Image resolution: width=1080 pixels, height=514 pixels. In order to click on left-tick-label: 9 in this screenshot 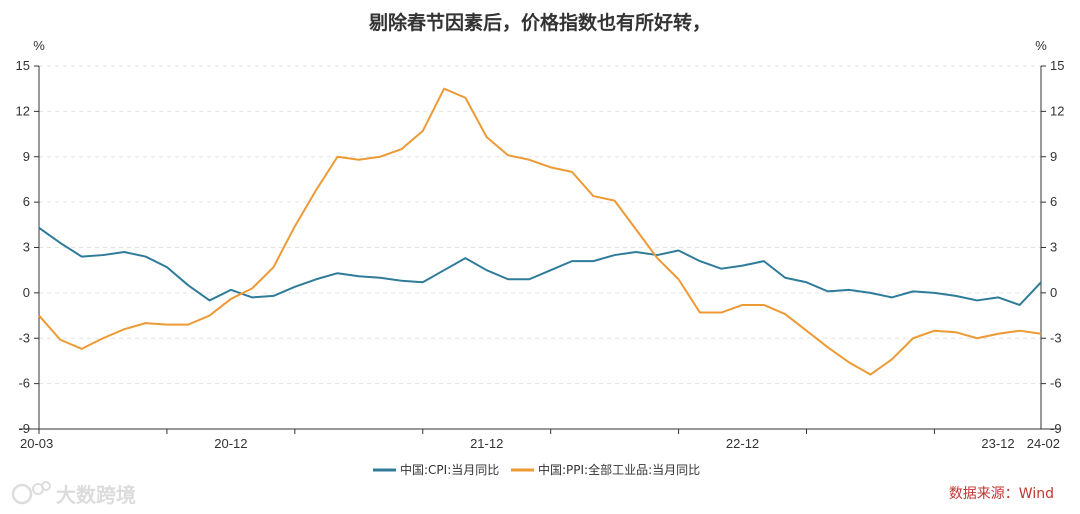, I will do `click(26, 156)`.